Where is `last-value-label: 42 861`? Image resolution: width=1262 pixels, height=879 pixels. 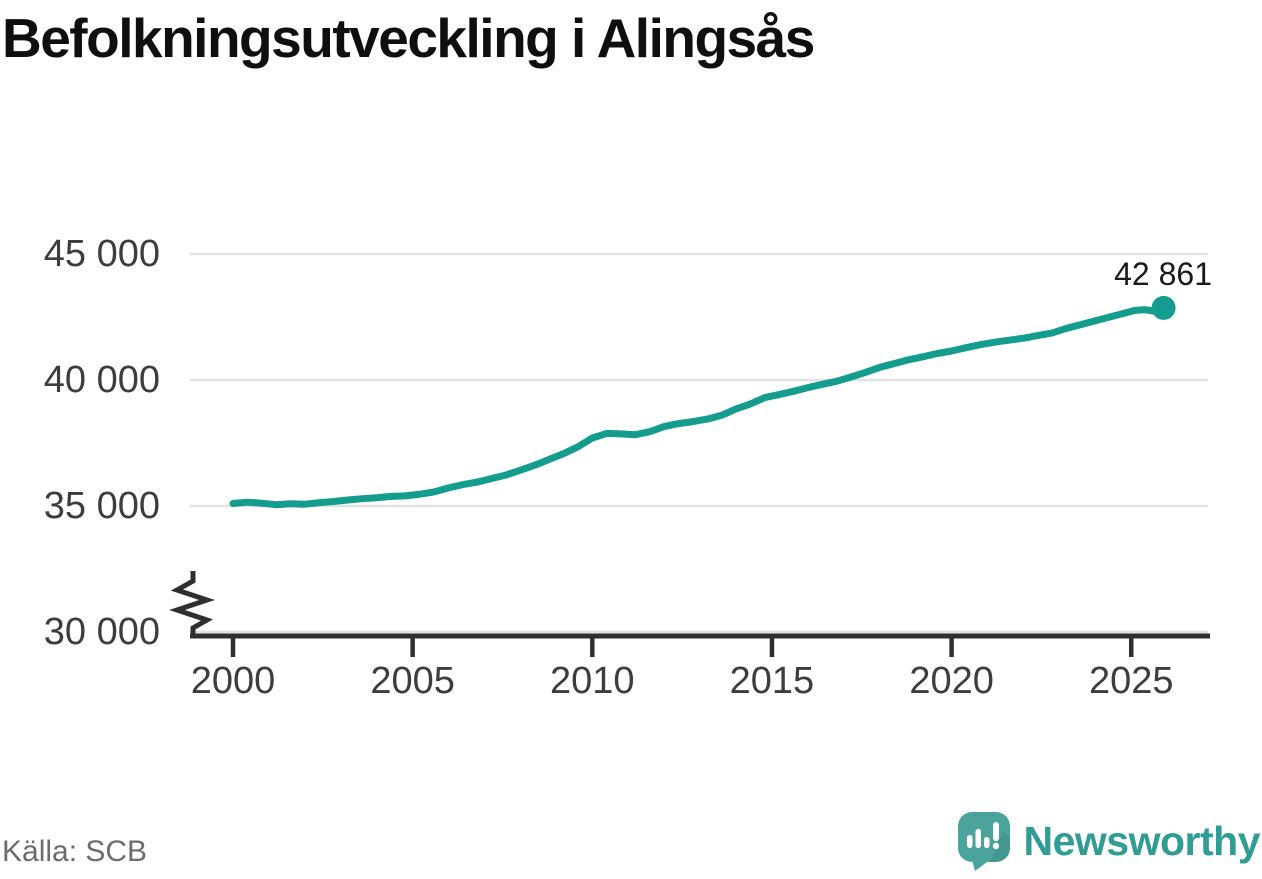 last-value-label: 42 861 is located at coordinates (1163, 274).